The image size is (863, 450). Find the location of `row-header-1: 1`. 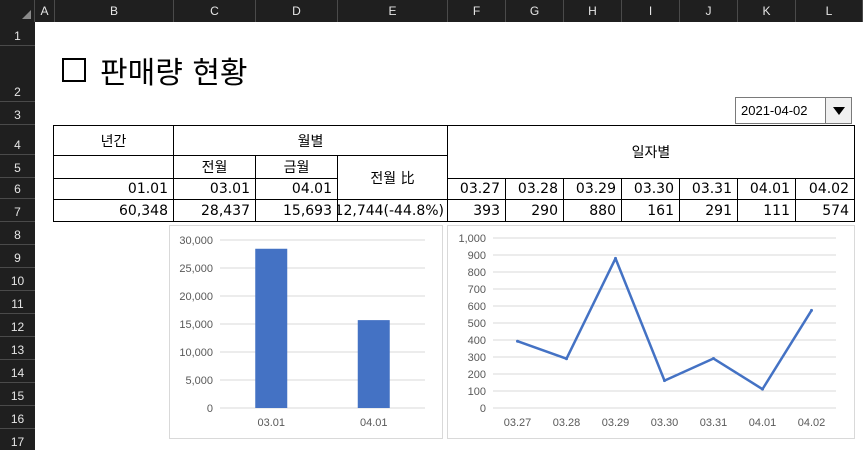

row-header-1: 1 is located at coordinates (17, 34).